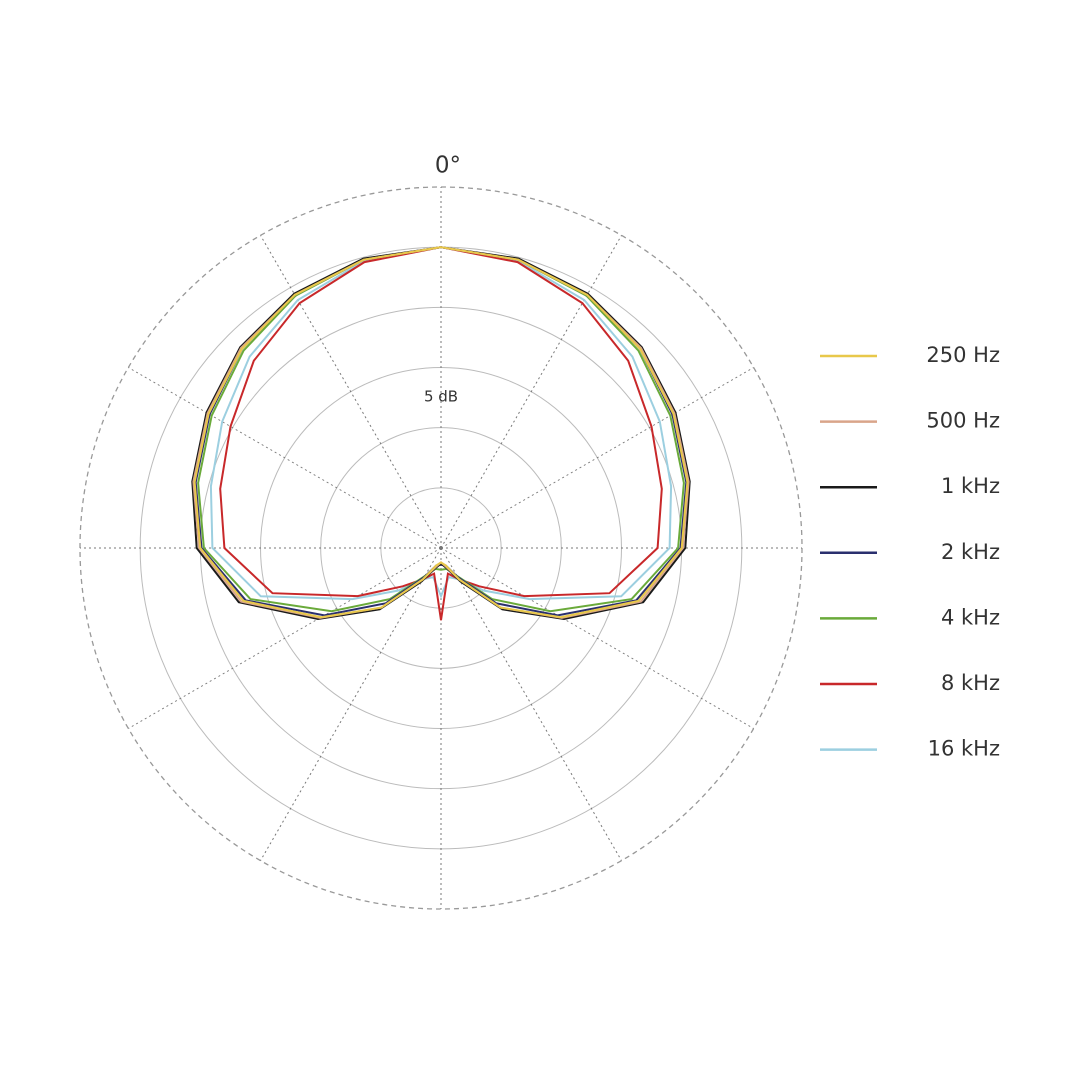 The height and width of the screenshot is (1080, 1080). I want to click on legend-label: 8 kHz, so click(970, 683).